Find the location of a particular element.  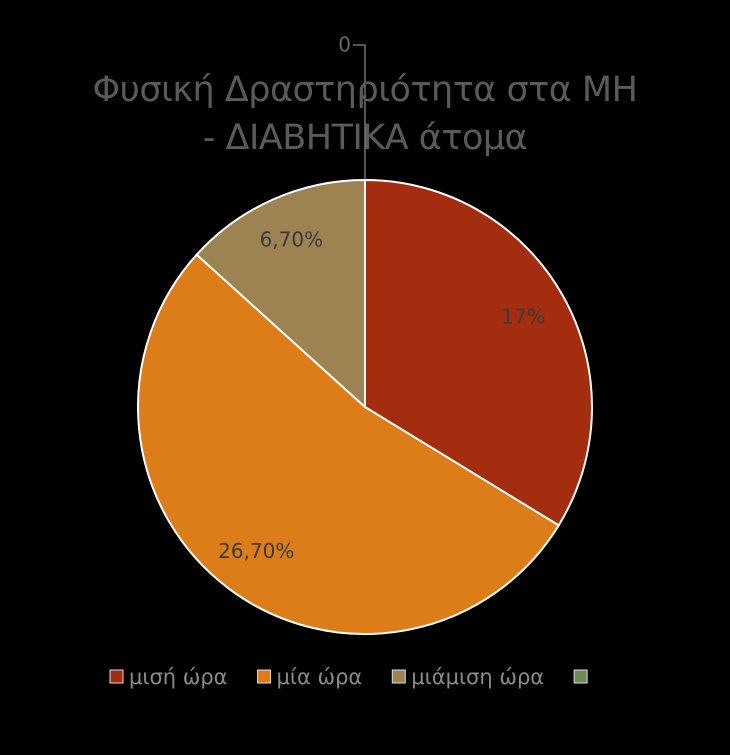

legend-label: μία ώρα is located at coordinates (320, 677).